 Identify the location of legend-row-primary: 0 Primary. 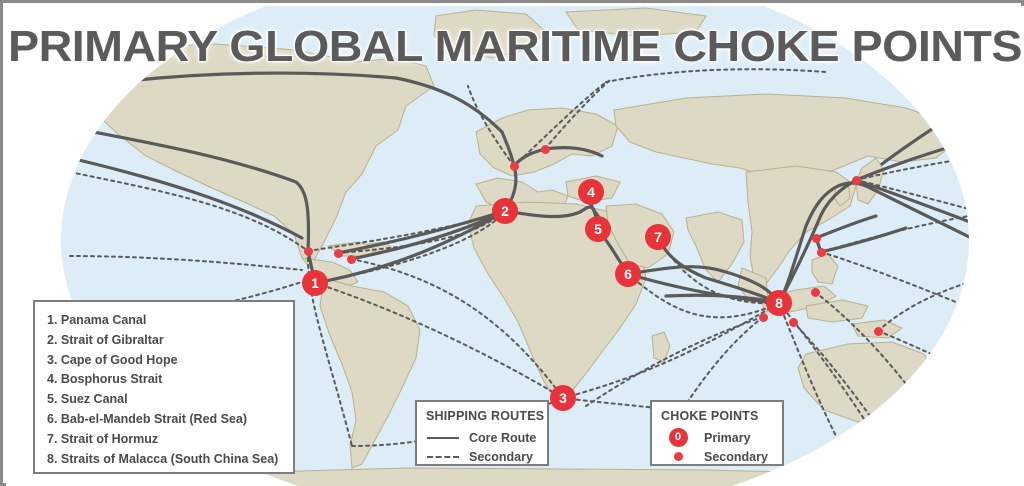
(721, 437).